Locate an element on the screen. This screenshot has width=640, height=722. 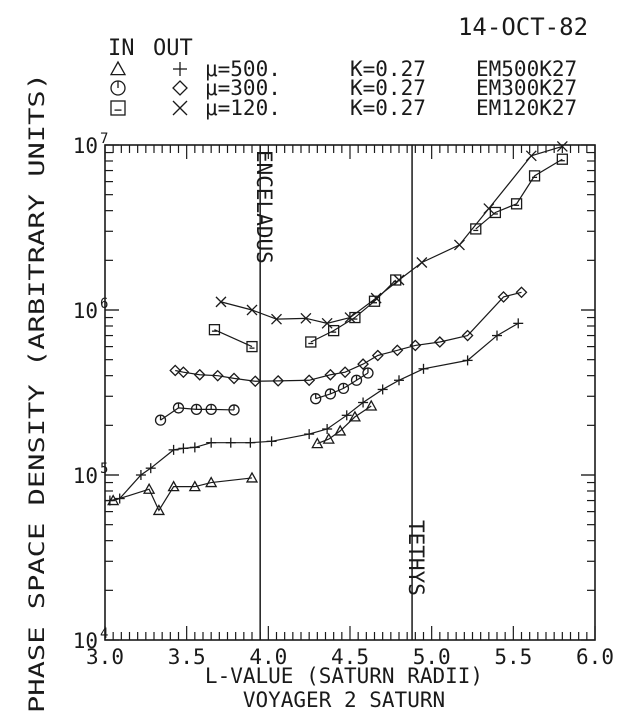
reference-label: TETHYS is located at coordinates (416, 558).